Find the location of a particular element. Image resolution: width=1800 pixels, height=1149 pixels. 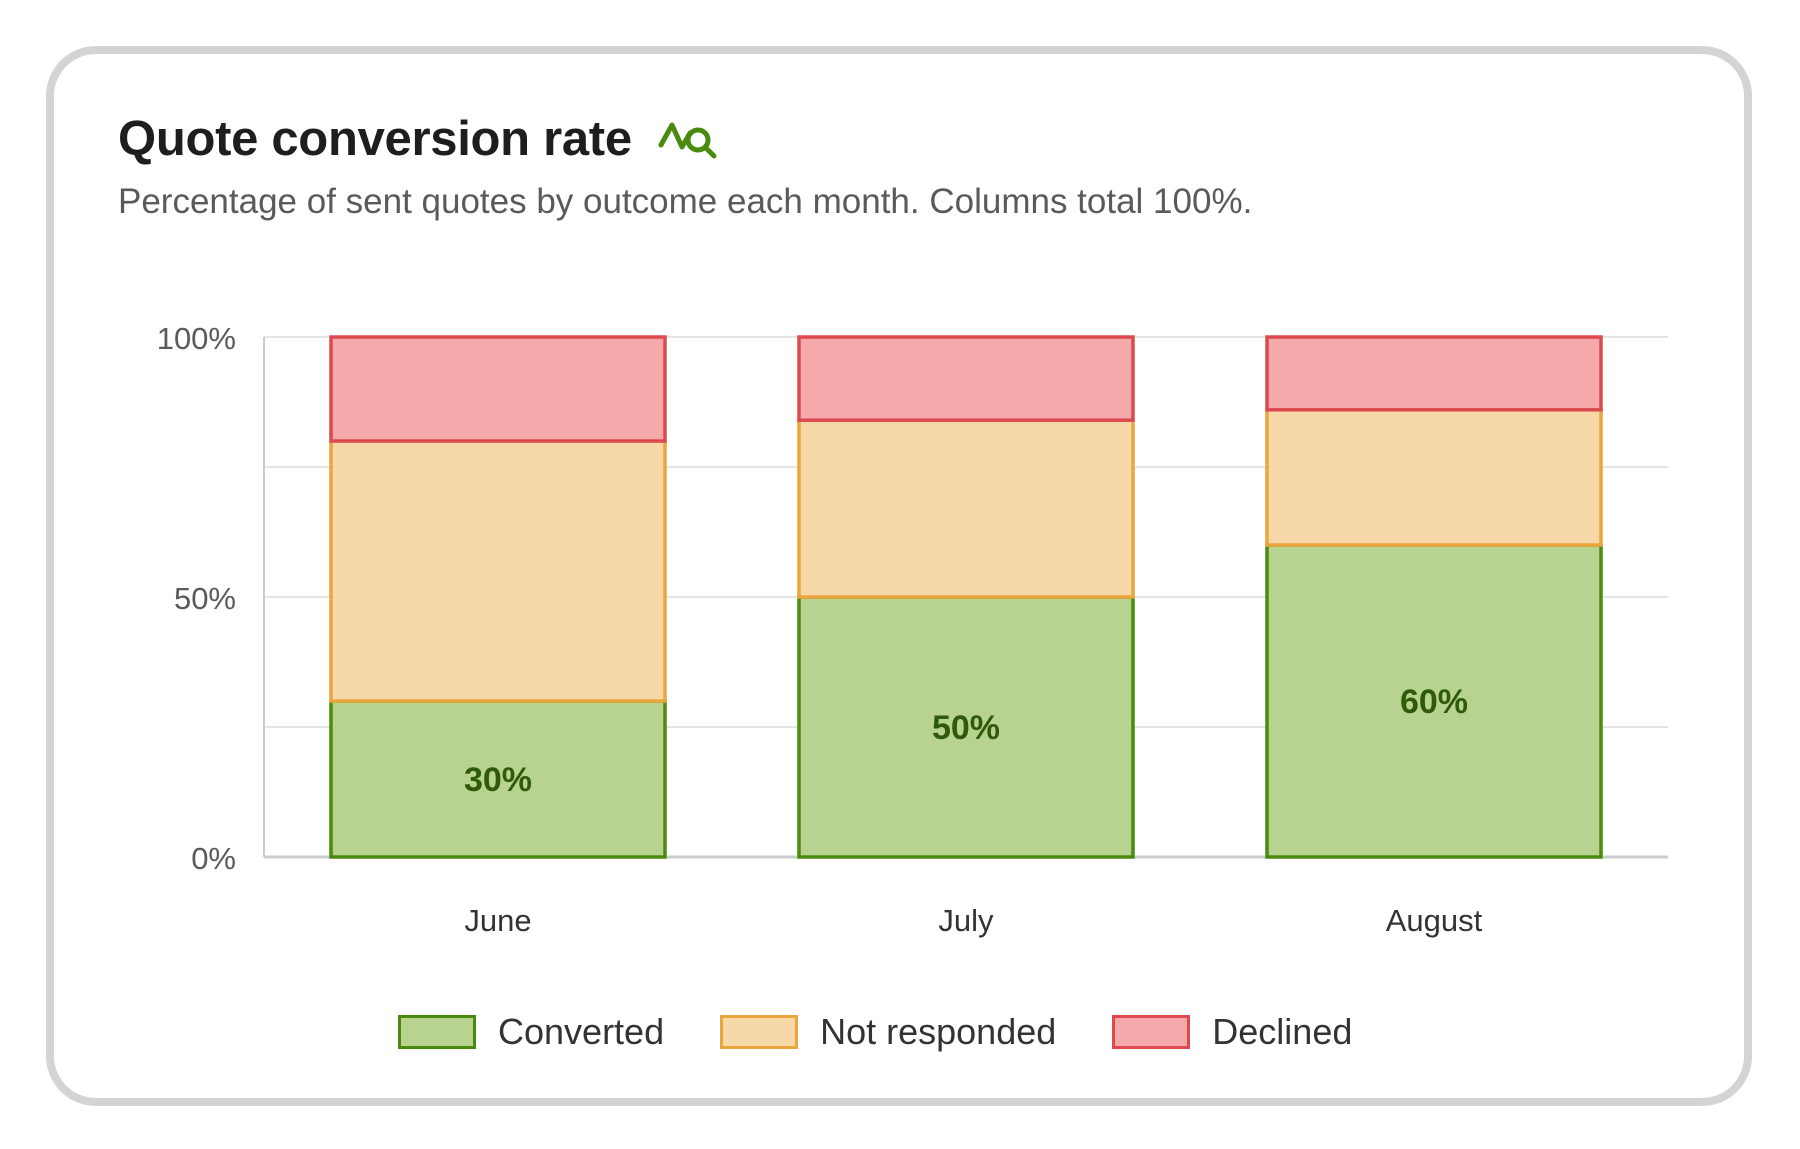

bar-data-label: 60% is located at coordinates (1434, 702).